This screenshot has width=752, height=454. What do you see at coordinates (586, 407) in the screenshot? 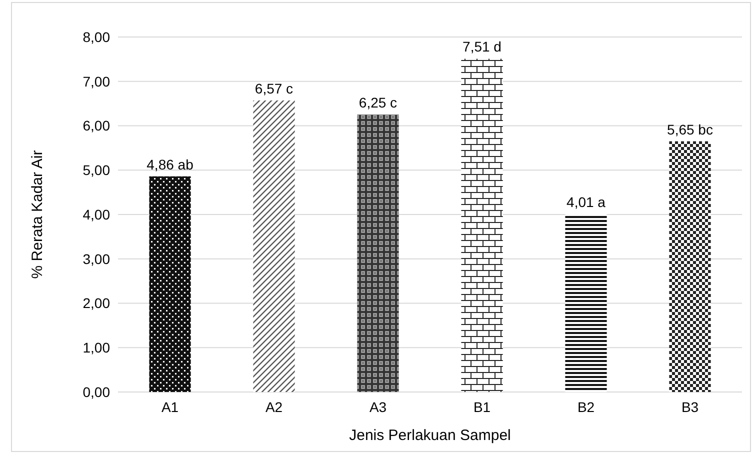
I see `x-tick-label: B2` at bounding box center [586, 407].